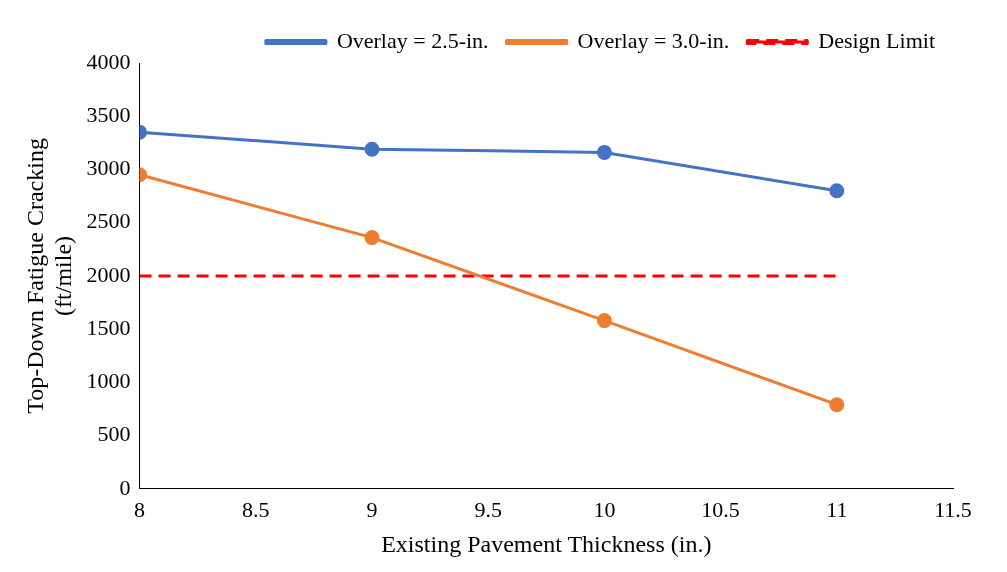 This screenshot has width=1007, height=572. Describe the element at coordinates (108, 327) in the screenshot. I see `y-tick-label: 1500` at that location.